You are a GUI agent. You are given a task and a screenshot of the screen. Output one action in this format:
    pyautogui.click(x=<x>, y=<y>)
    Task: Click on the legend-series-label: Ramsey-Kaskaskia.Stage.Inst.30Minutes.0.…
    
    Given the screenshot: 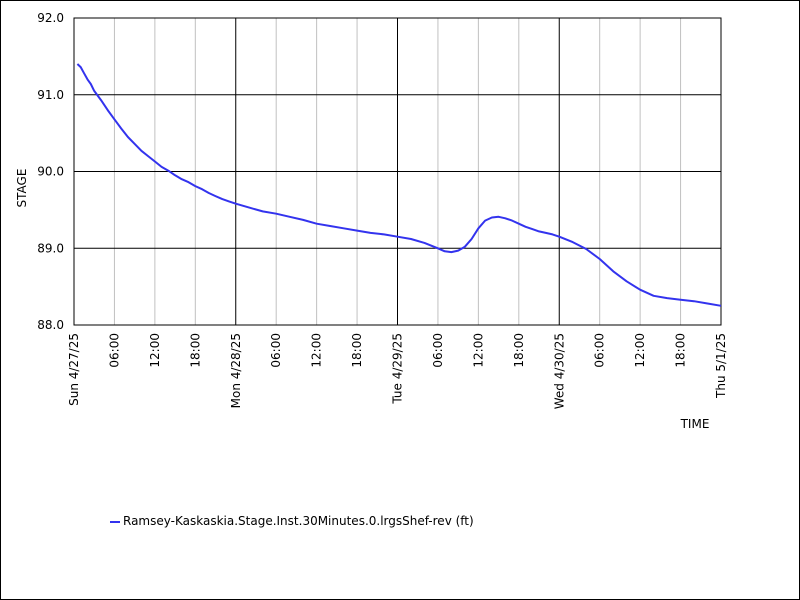 What is the action you would take?
    pyautogui.click(x=298, y=521)
    